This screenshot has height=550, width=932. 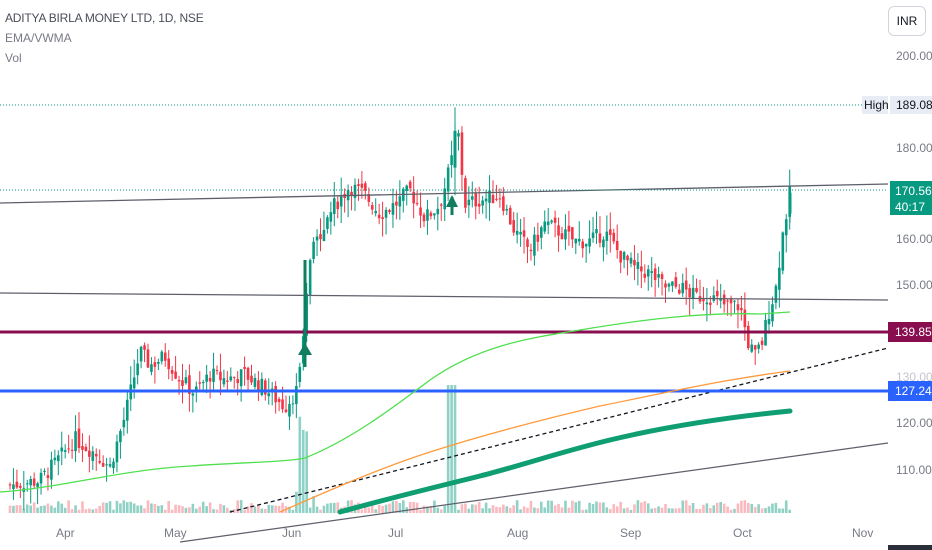 What do you see at coordinates (291, 533) in the screenshot?
I see `x-tick-label: Jun` at bounding box center [291, 533].